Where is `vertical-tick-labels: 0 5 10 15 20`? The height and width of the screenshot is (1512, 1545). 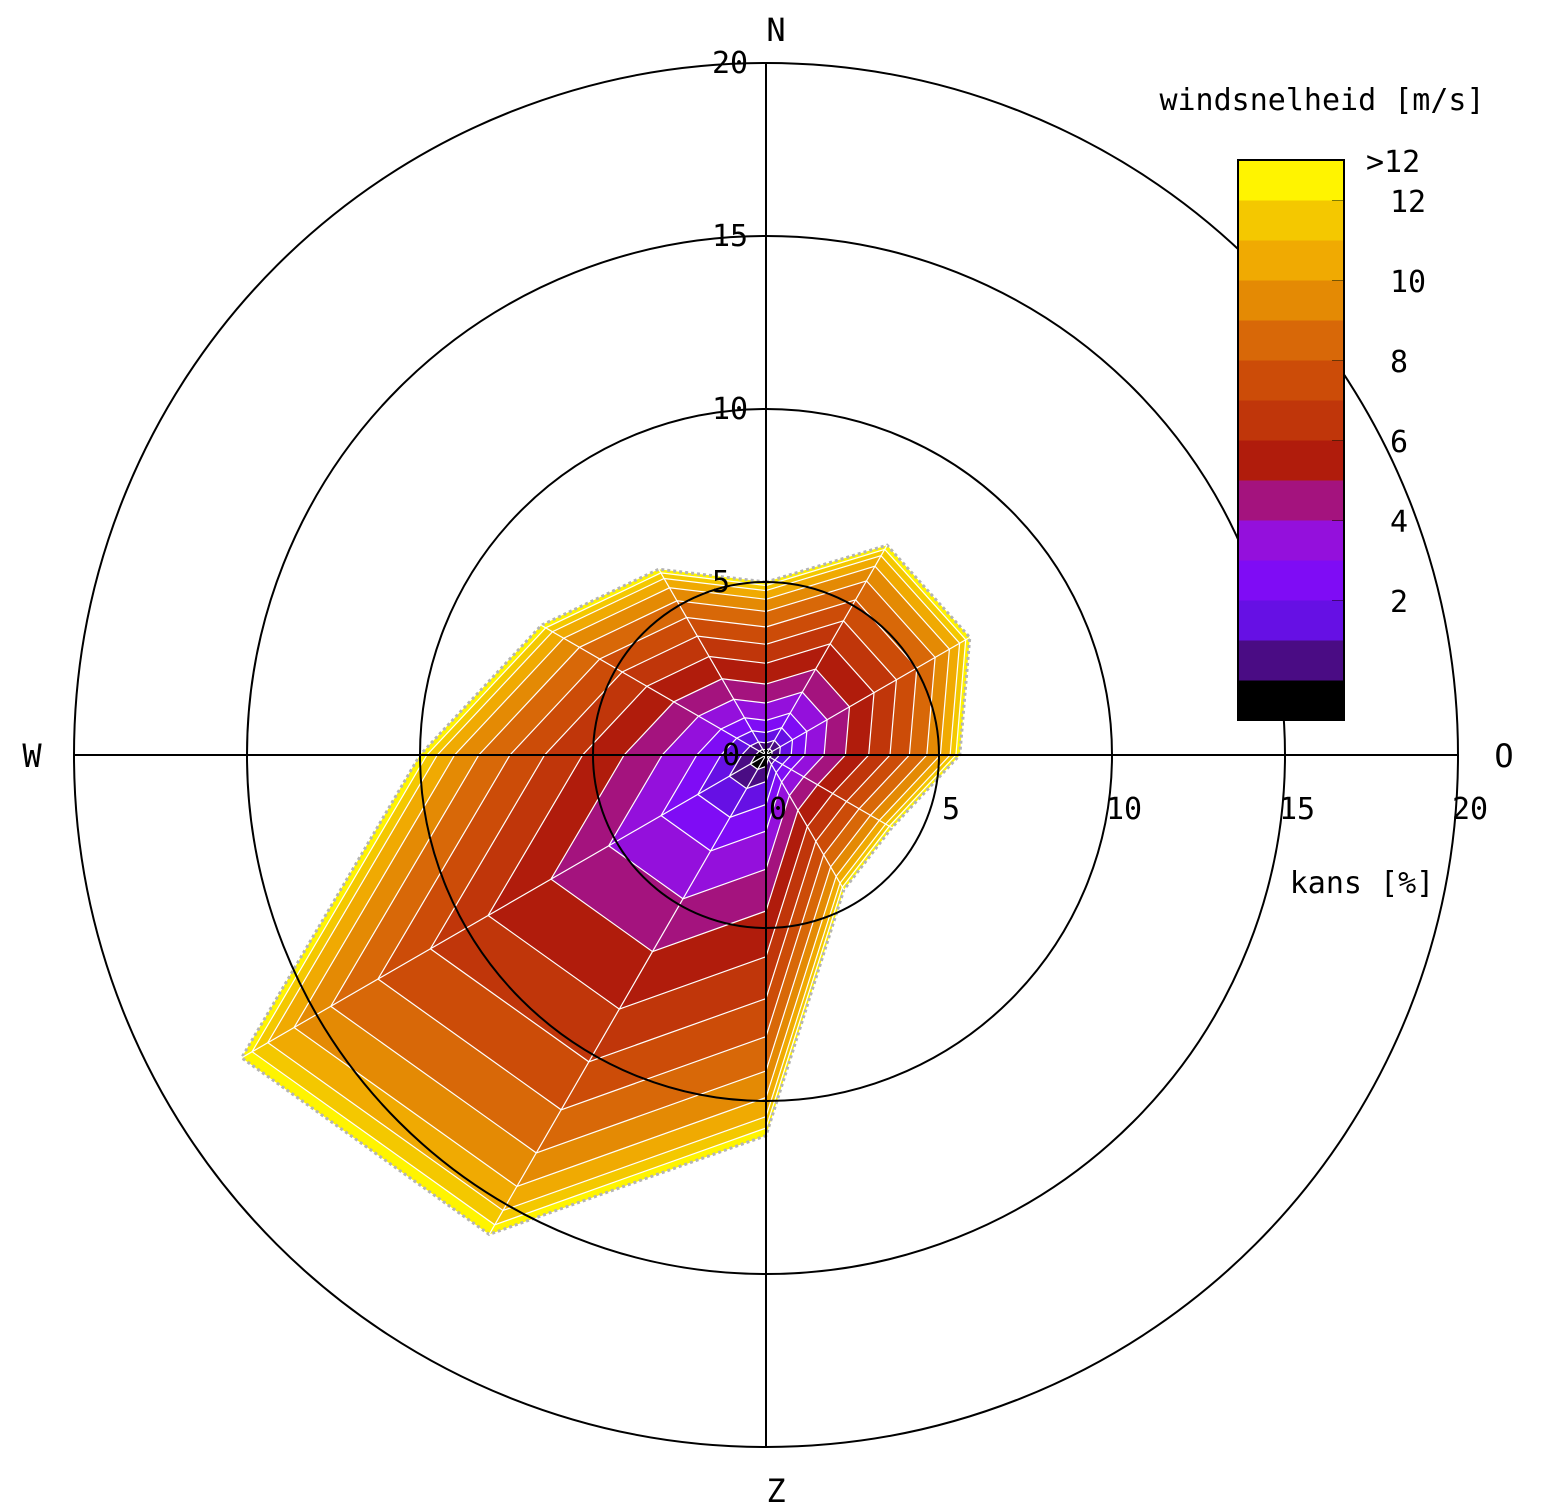 vertical-tick-labels: 0 5 10 15 20 is located at coordinates (730, 409).